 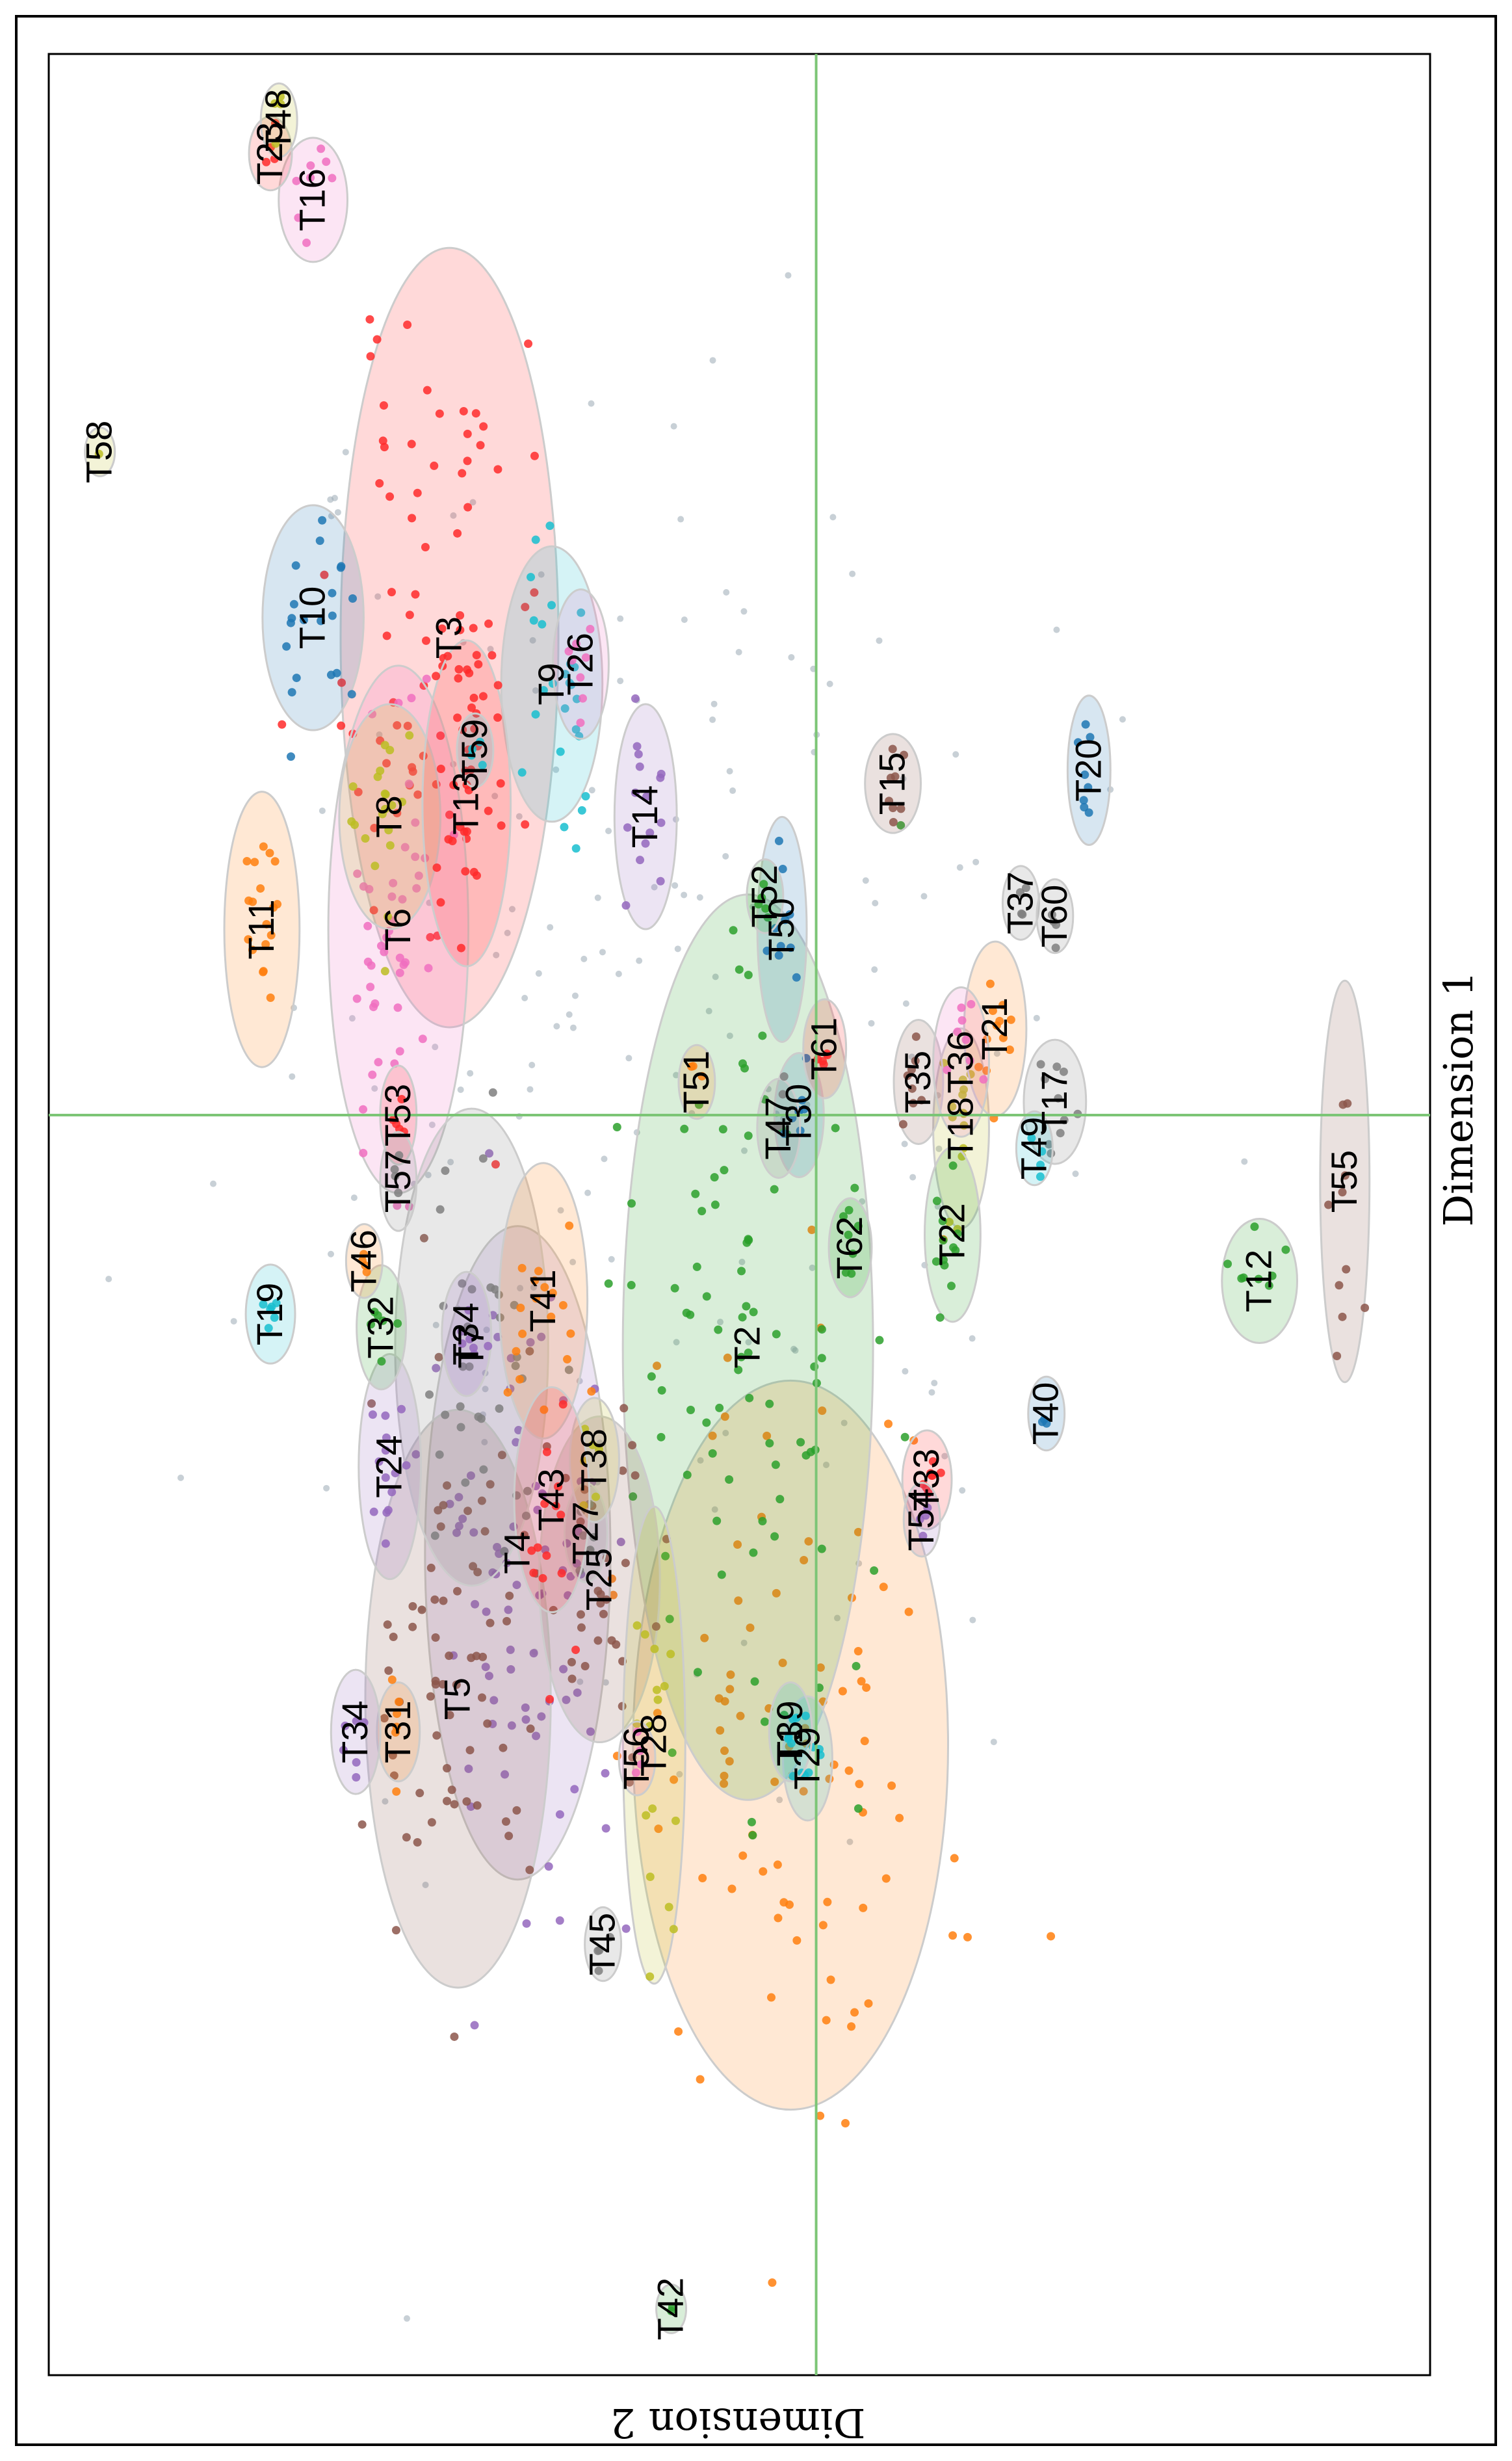 I want to click on cluster-label: T34, so click(x=354, y=1731).